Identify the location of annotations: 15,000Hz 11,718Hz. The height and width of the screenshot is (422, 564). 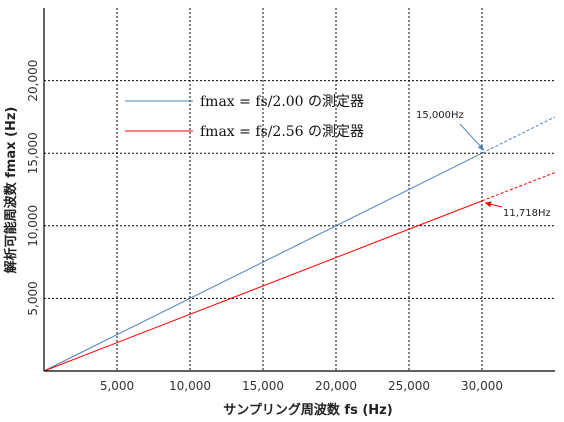
(483, 164).